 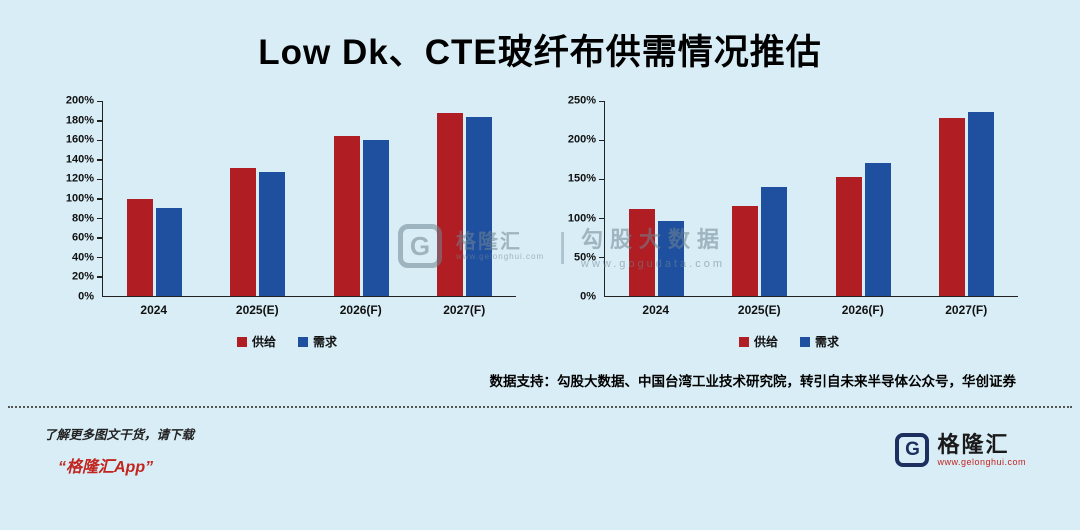 What do you see at coordinates (584, 257) in the screenshot?
I see `y-tick-label: 50%` at bounding box center [584, 257].